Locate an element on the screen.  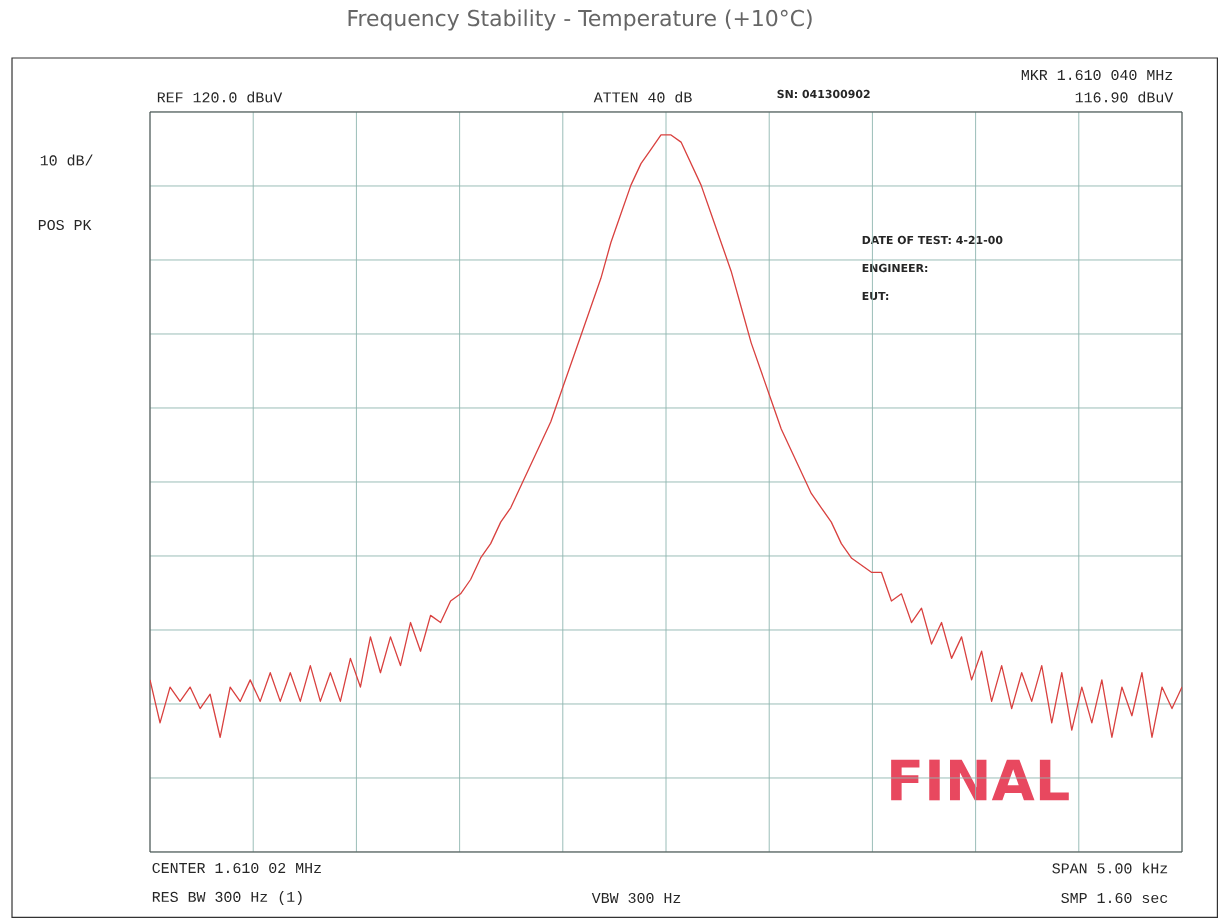
chart-title: Frequency Stability - Temperature (+10°C) is located at coordinates (580, 20).